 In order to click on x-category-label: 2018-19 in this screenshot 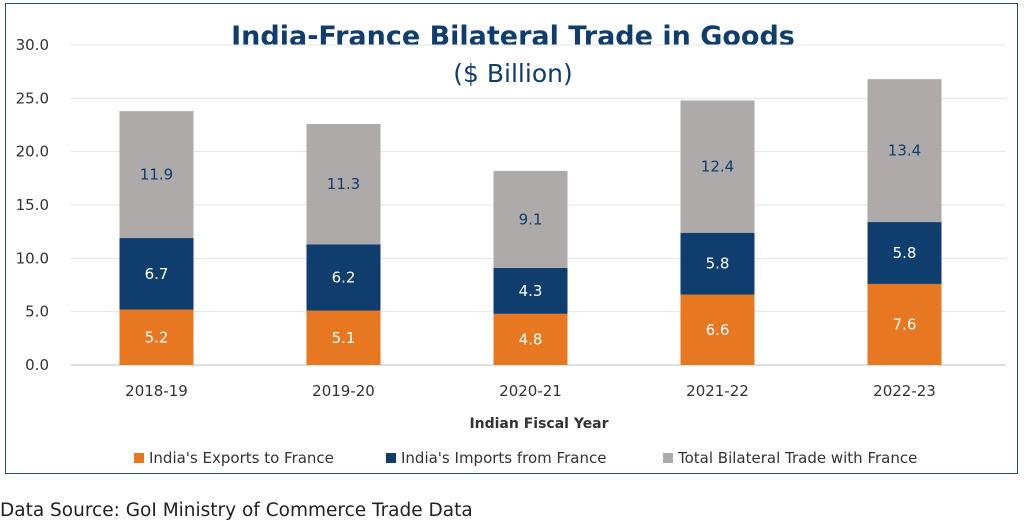, I will do `click(156, 391)`.